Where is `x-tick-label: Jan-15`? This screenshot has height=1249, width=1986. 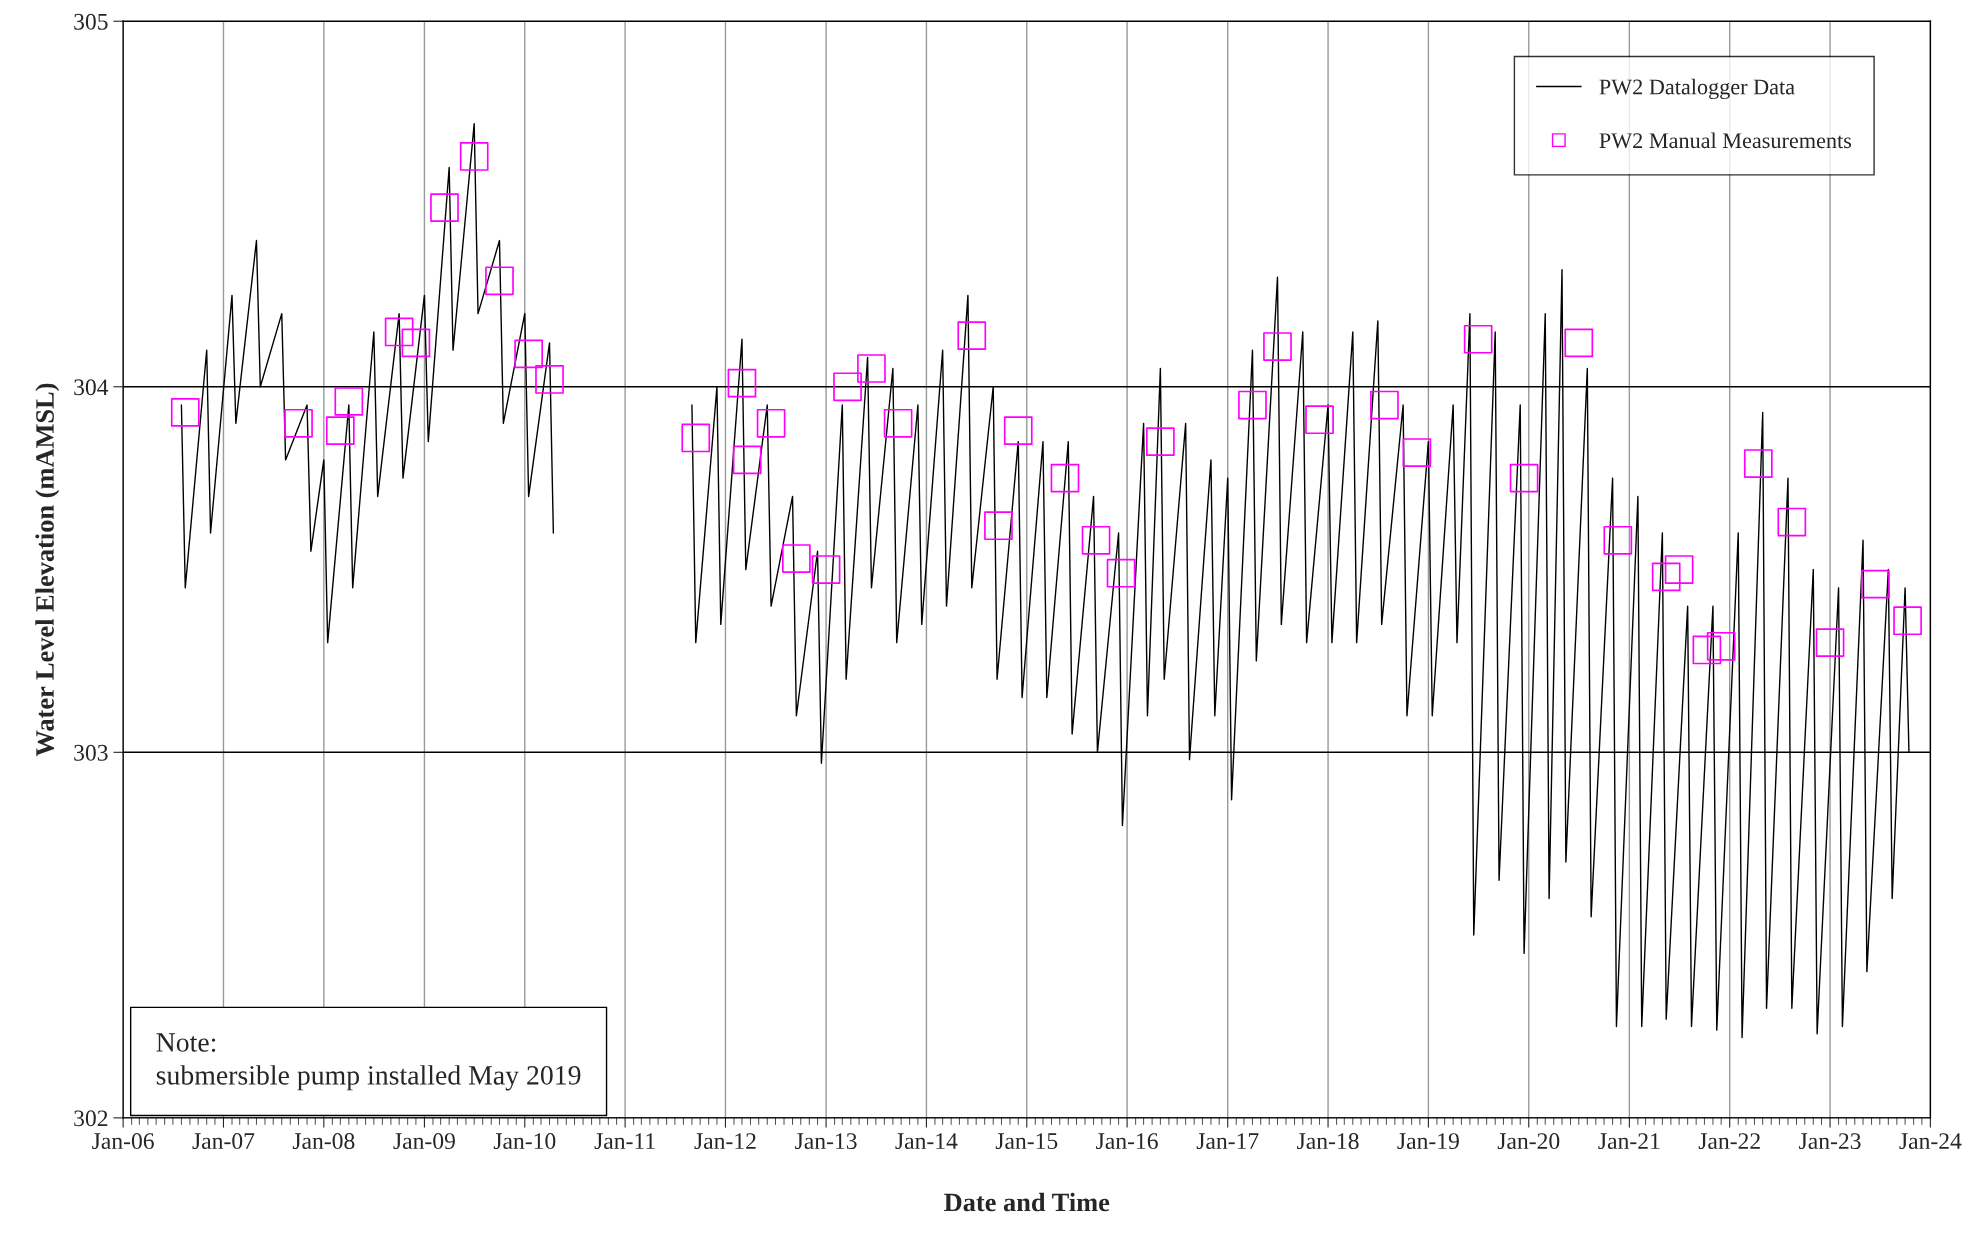 x-tick-label: Jan-15 is located at coordinates (1026, 1141).